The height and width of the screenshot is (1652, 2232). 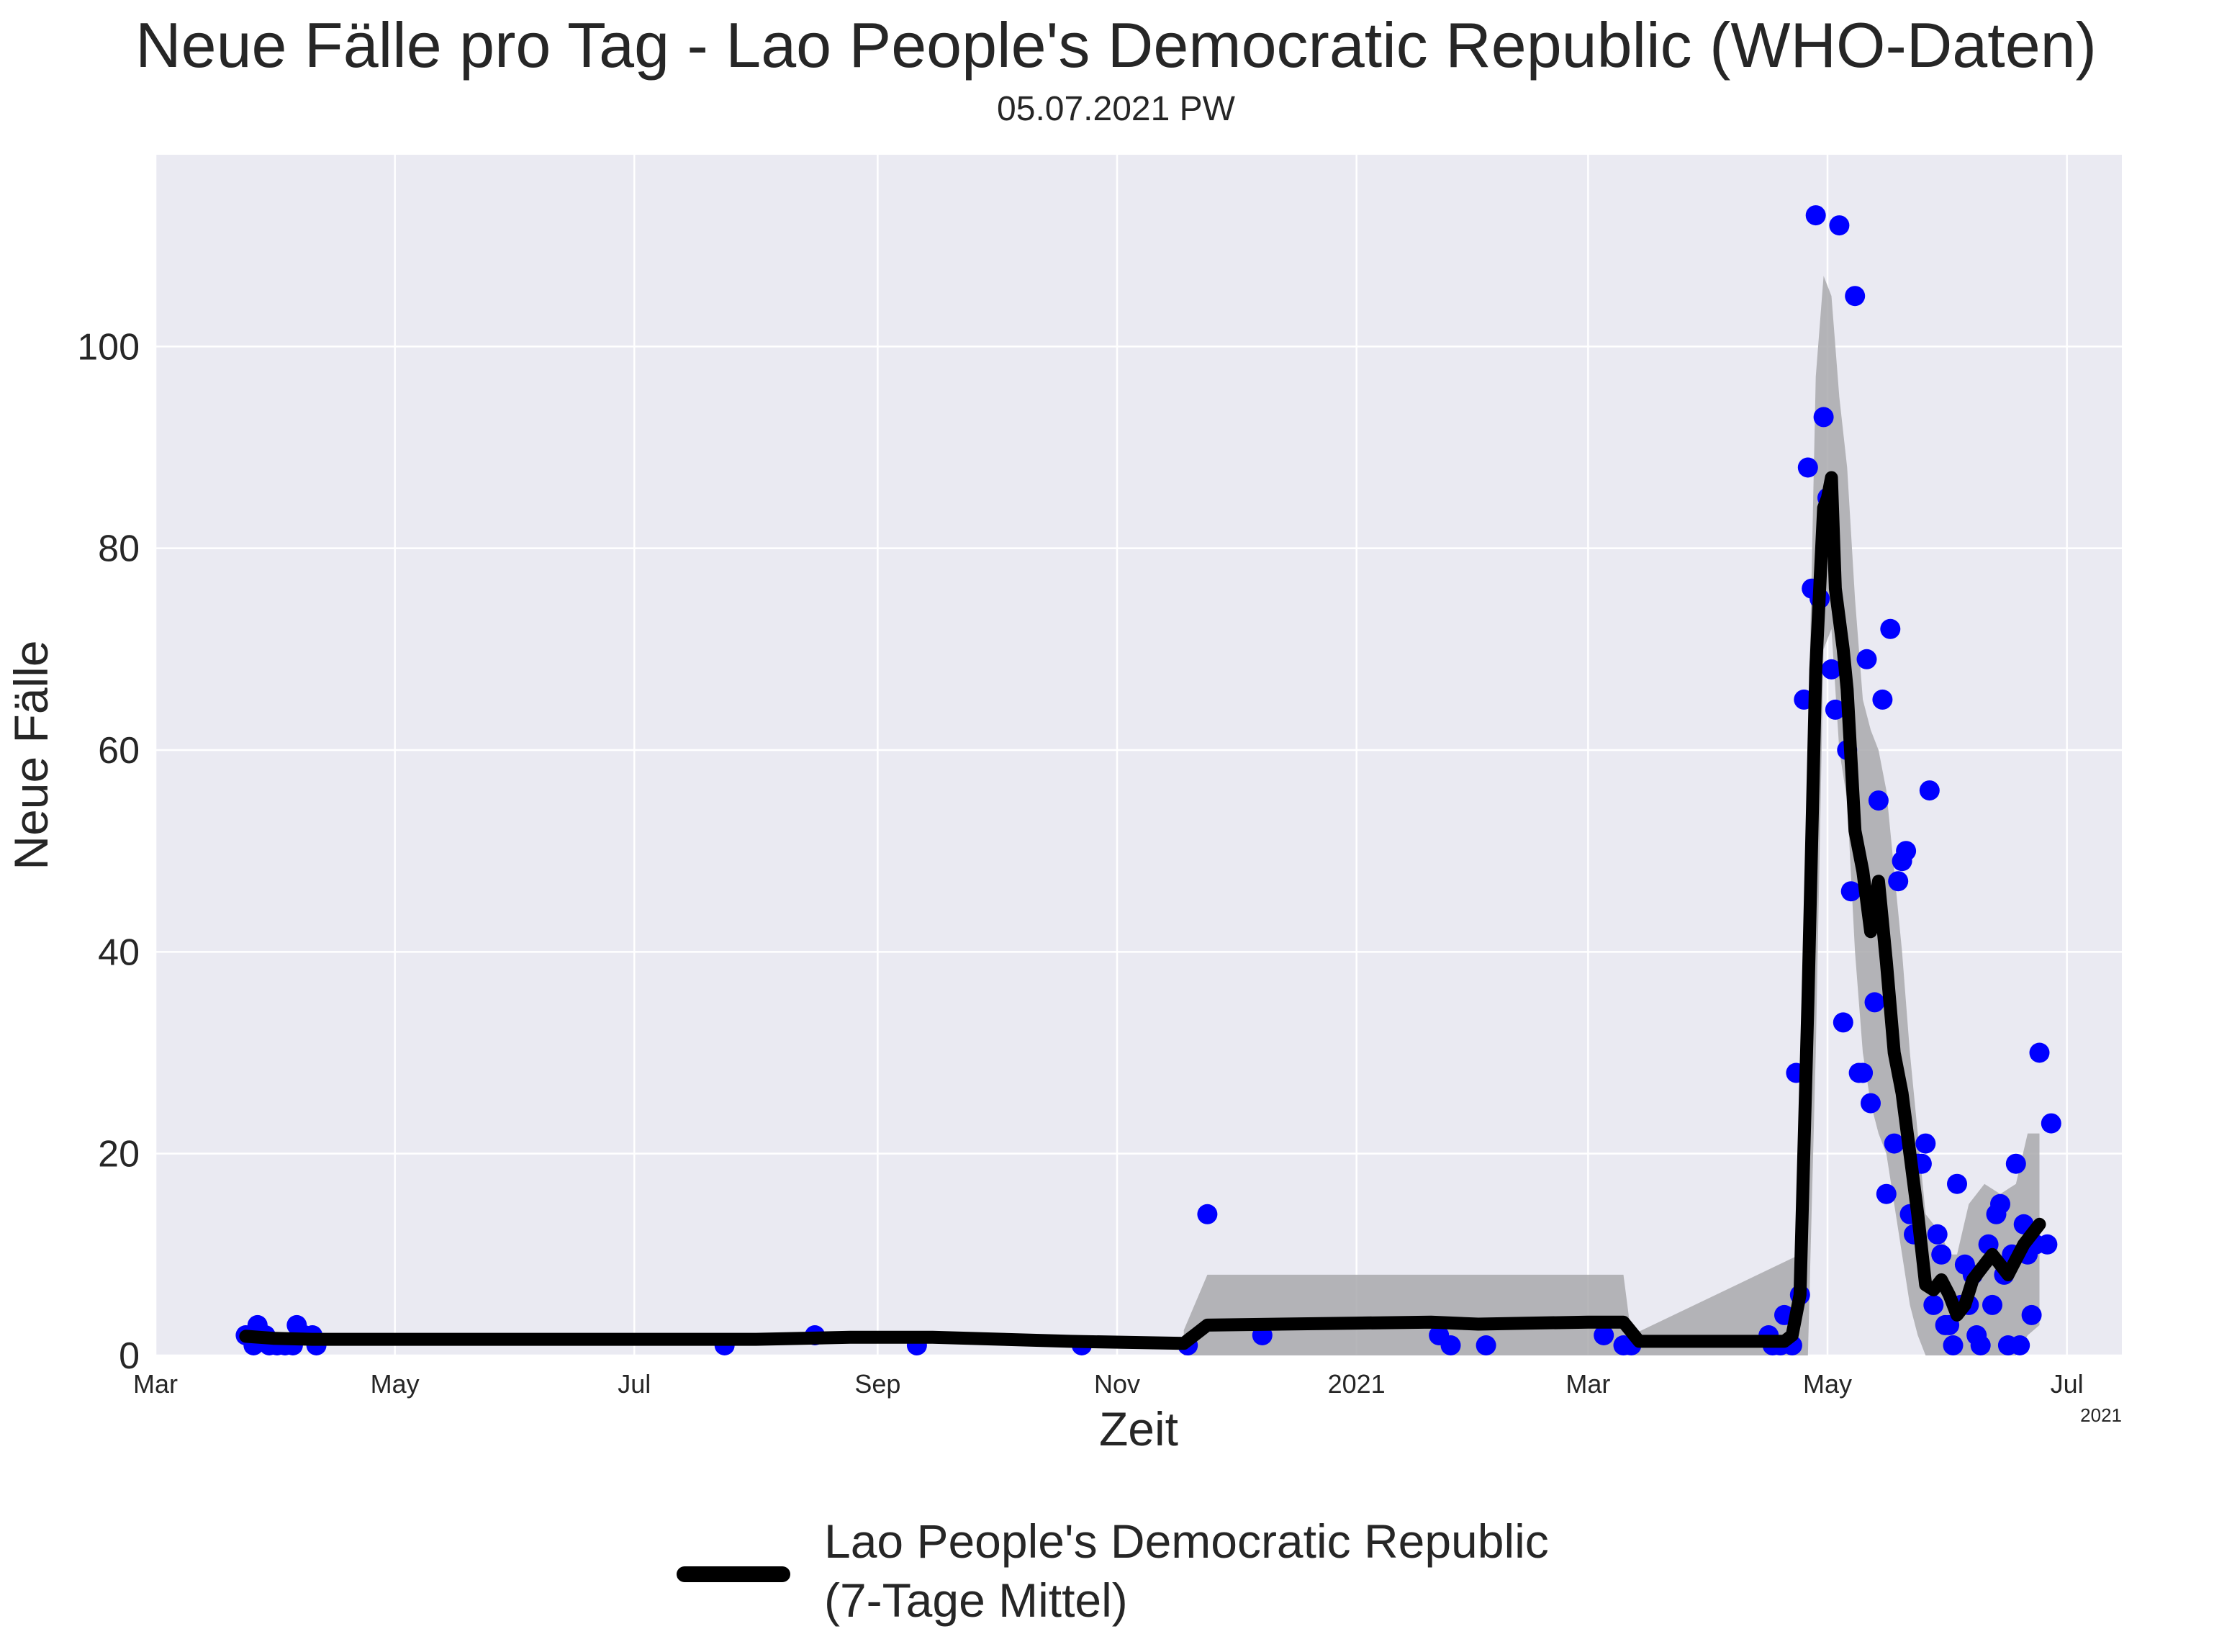 I want to click on chart-subtitle: 05.07.2021 PW, so click(x=1116, y=109).